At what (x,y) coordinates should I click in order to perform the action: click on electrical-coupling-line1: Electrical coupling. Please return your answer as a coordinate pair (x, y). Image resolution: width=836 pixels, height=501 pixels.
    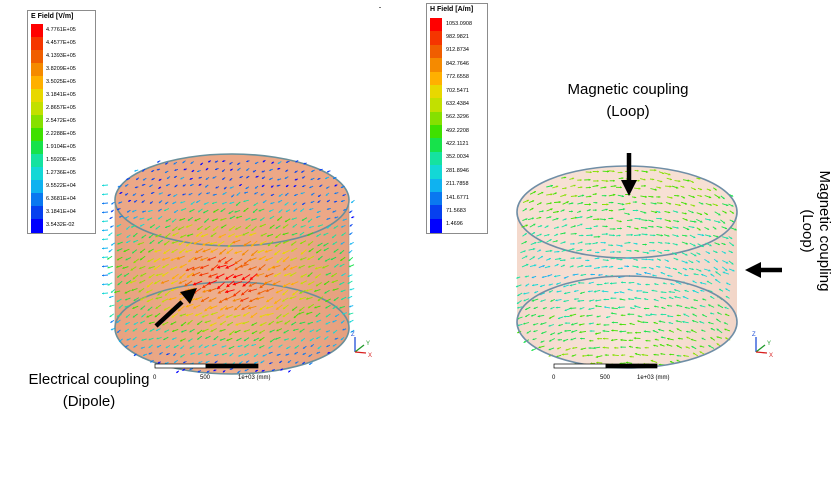
    Looking at the image, I should click on (89, 379).